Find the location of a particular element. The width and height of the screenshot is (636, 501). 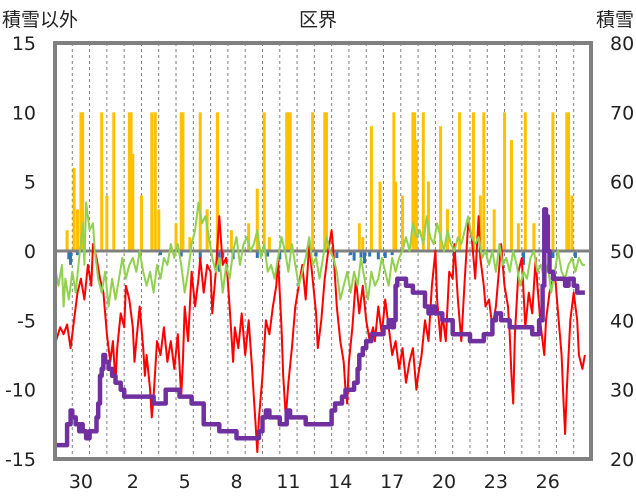

y-left-tick: 5 is located at coordinates (30, 183).